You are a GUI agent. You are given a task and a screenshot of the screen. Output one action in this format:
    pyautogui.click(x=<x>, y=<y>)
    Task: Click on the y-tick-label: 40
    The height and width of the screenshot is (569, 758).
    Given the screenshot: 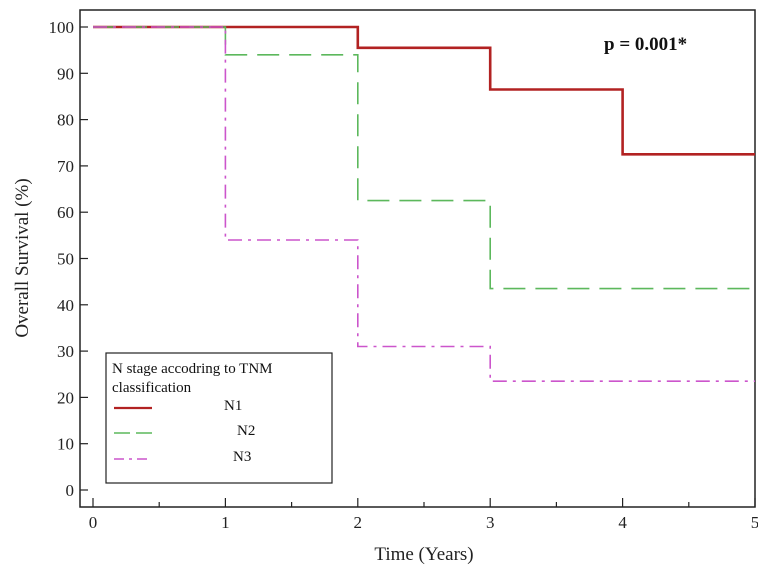 What is the action you would take?
    pyautogui.click(x=65, y=305)
    